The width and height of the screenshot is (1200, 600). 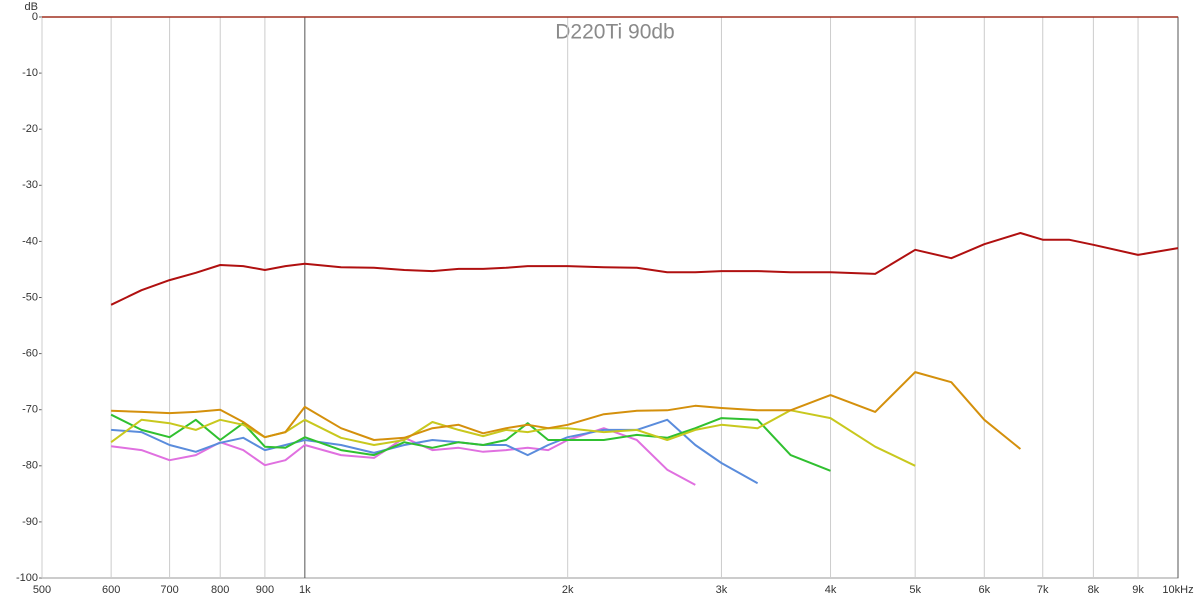 I want to click on chart-title: D220Ti 90db, so click(x=614, y=32).